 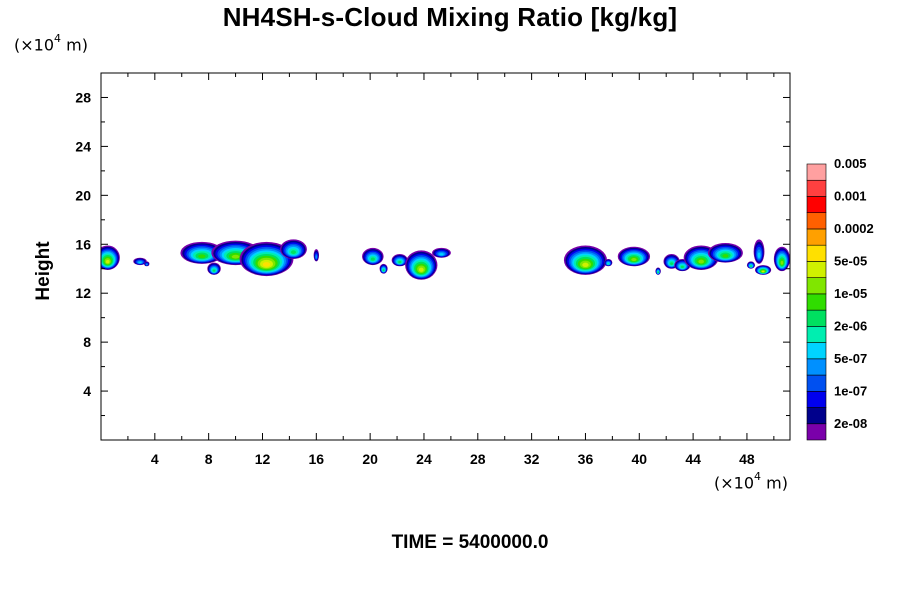 What do you see at coordinates (370, 459) in the screenshot?
I see `x-tick-label: 20` at bounding box center [370, 459].